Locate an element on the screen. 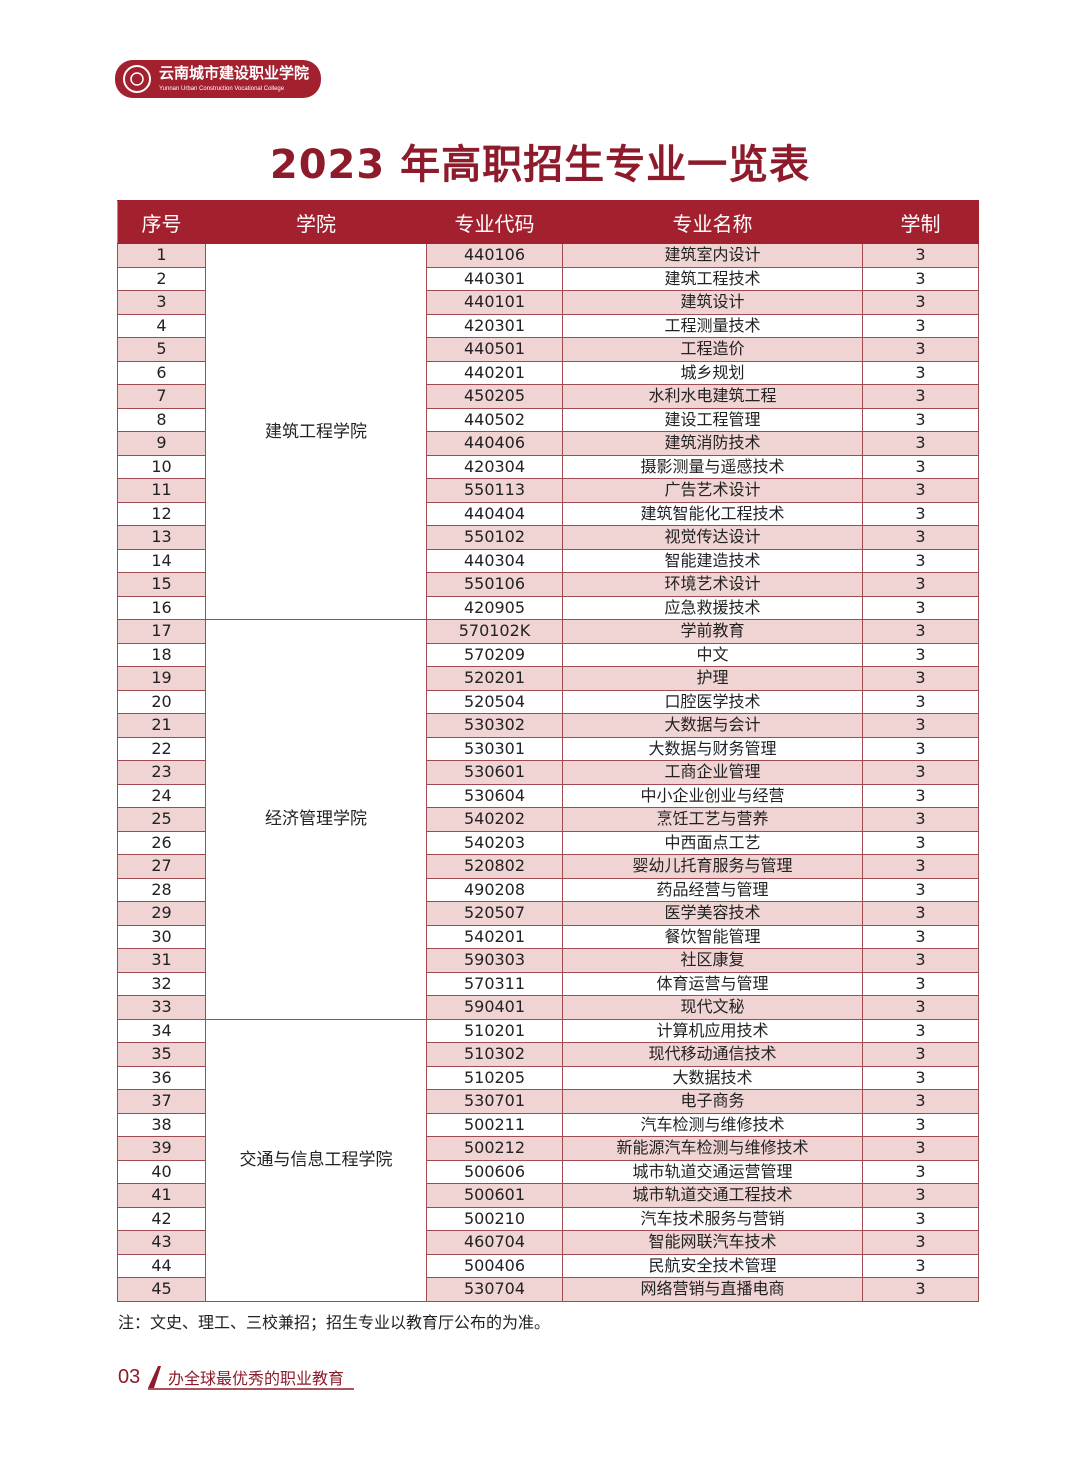 The image size is (1080, 1467). major-code: 540201 is located at coordinates (494, 936).